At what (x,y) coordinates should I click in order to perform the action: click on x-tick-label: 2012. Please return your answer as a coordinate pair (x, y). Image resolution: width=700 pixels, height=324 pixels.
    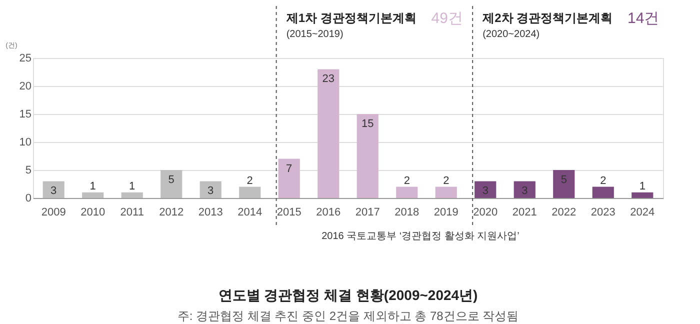
    Looking at the image, I should click on (171, 212).